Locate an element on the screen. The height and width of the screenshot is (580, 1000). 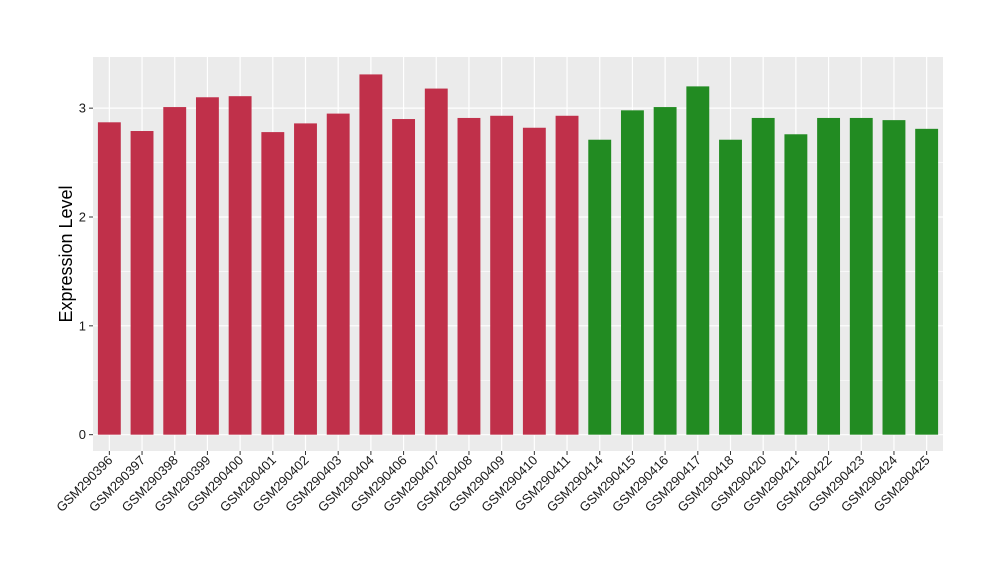
y-axis: 0 1 2 3 is located at coordinates (86, 271).